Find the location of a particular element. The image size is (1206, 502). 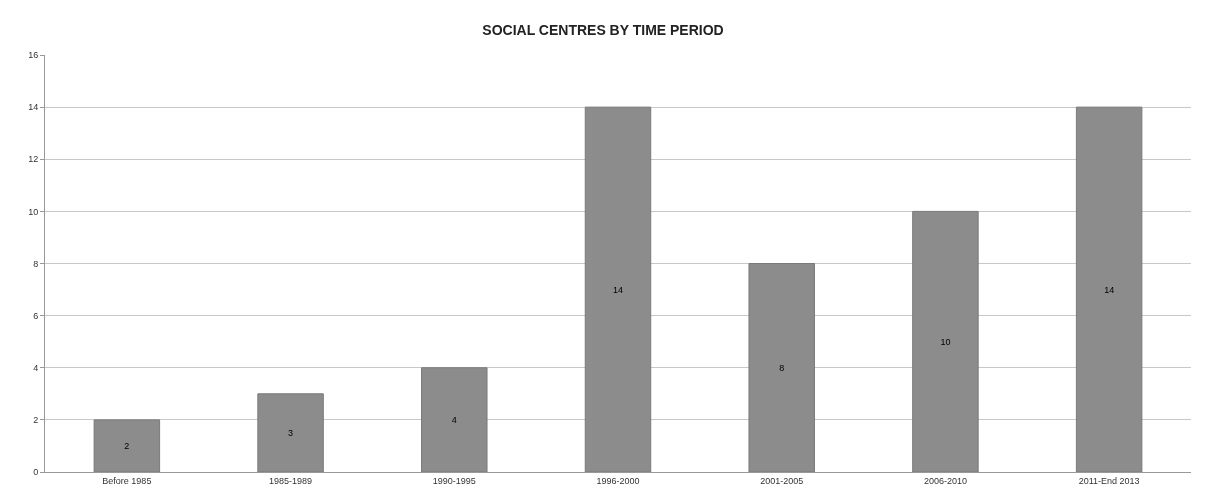

y-tick-label: 0 is located at coordinates (36, 472).